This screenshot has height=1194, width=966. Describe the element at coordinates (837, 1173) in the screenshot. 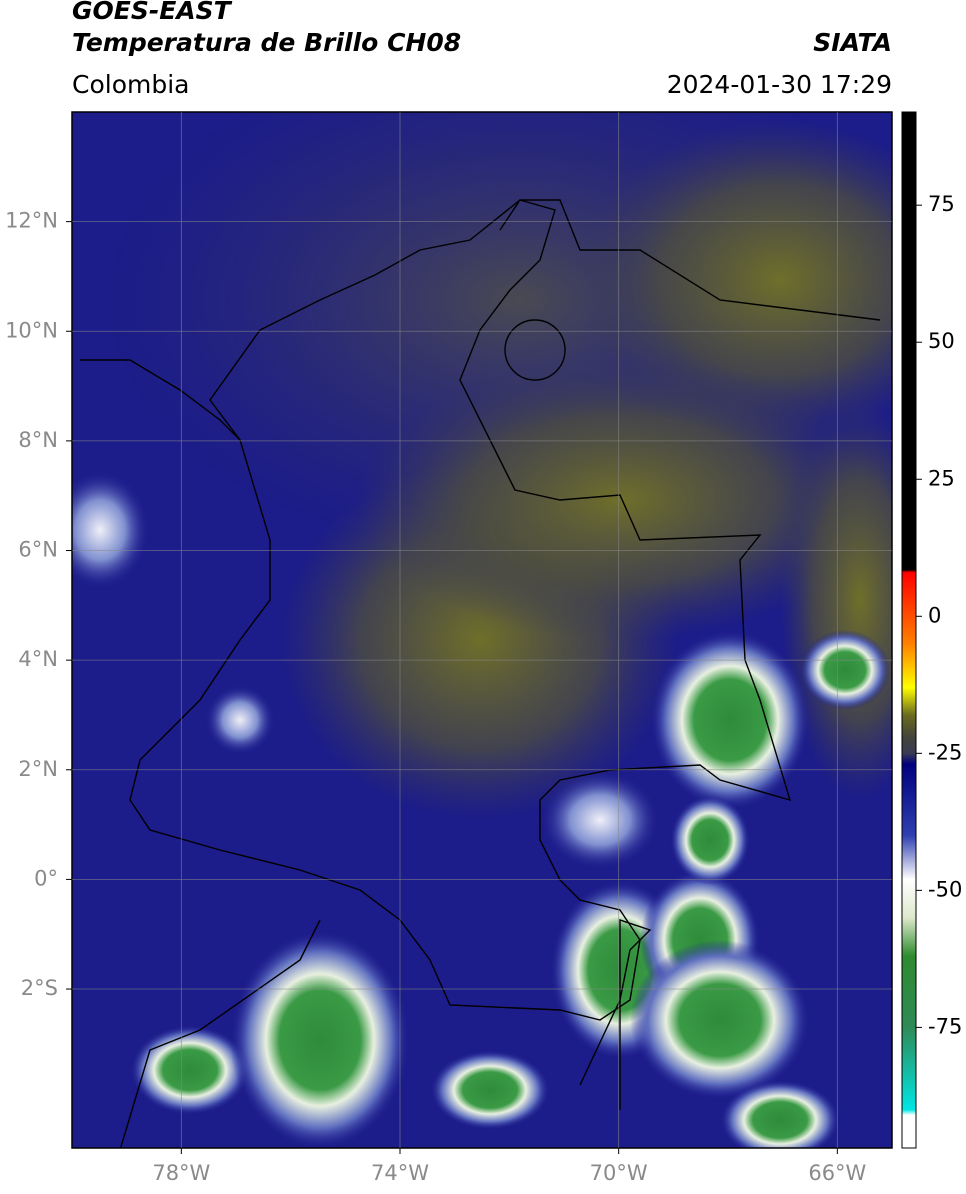

I see `x-tick-label: 66°W` at that location.